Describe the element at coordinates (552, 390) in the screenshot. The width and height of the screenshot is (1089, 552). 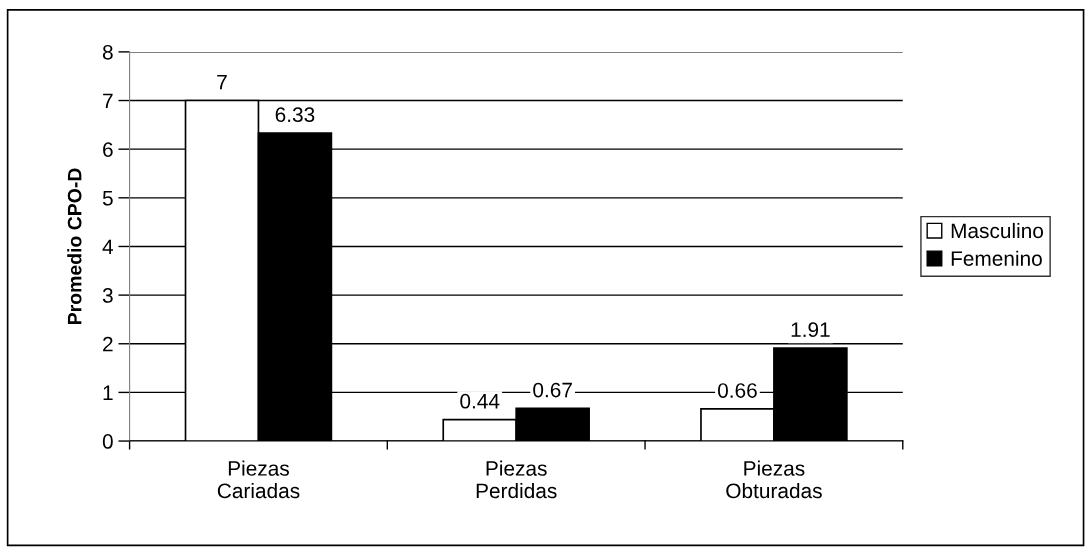
I see `data-label: 0.67` at that location.